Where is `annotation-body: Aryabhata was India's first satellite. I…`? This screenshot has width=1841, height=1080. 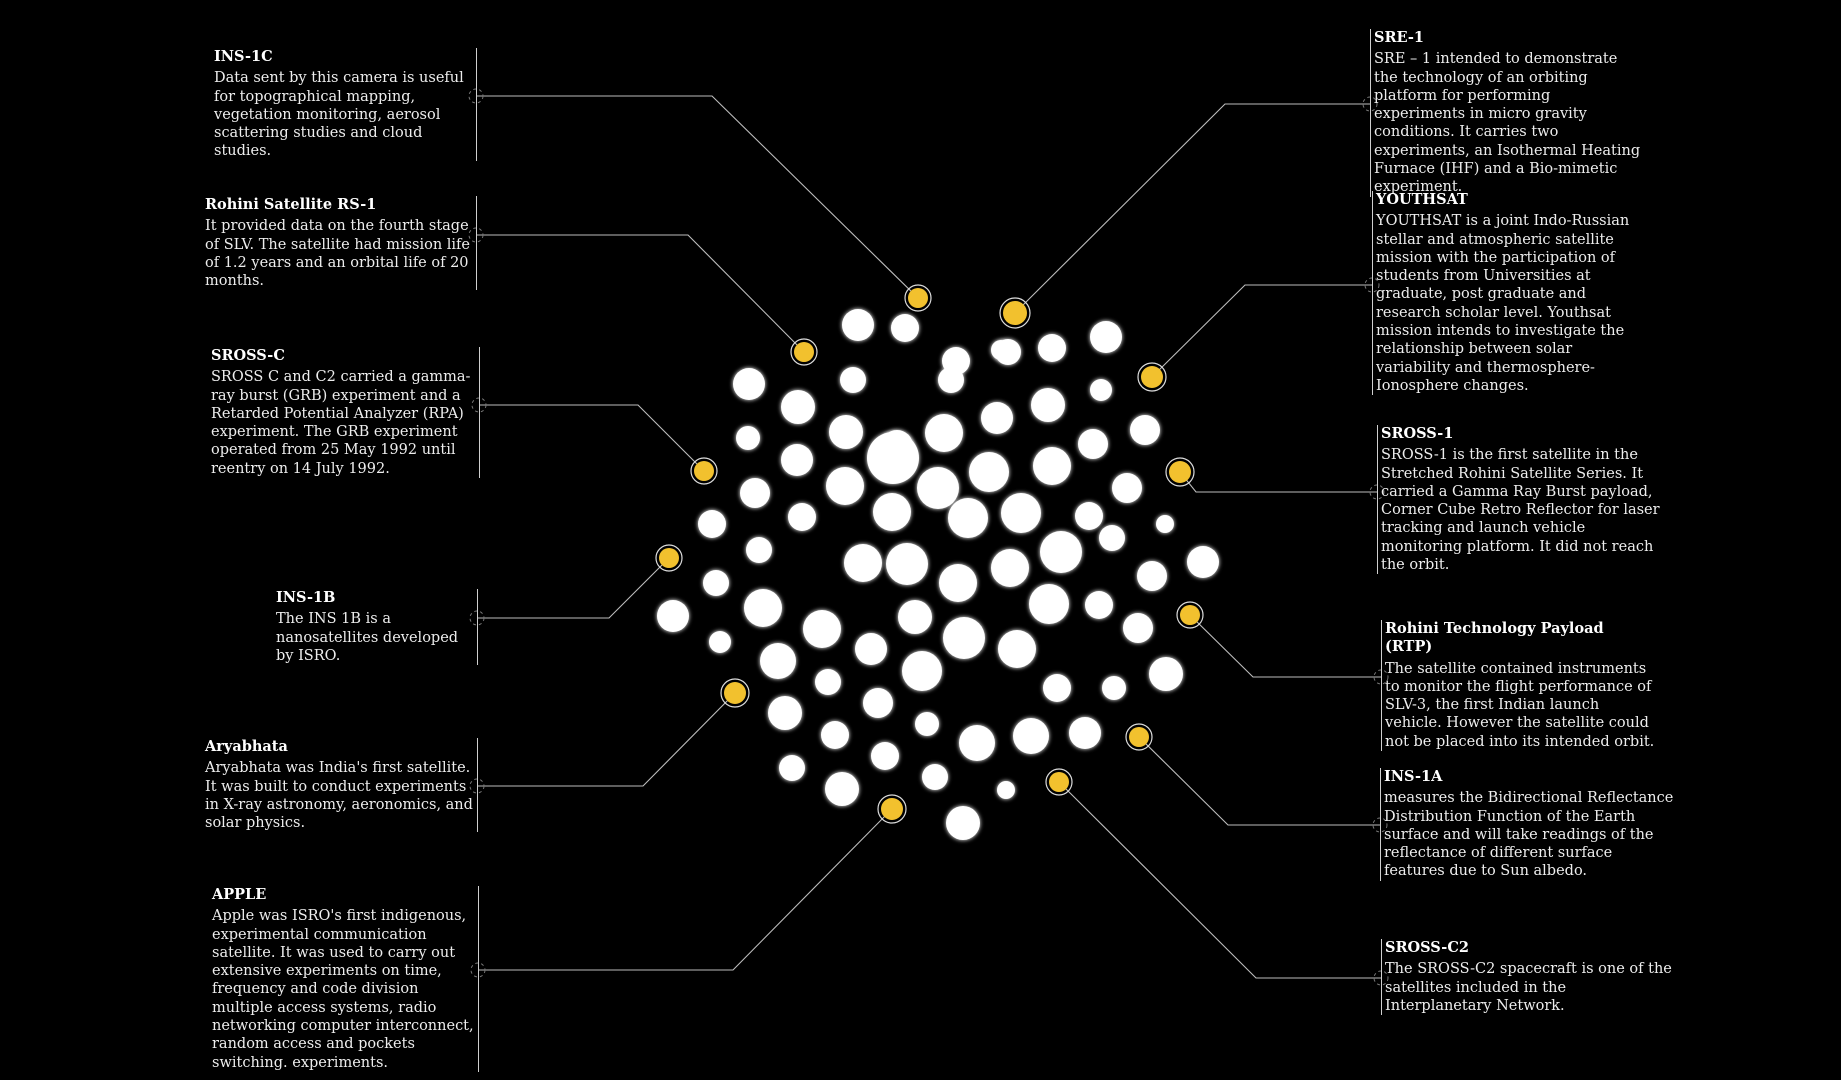
annotation-body: Aryabhata was India's first satellite. I… is located at coordinates (339, 796).